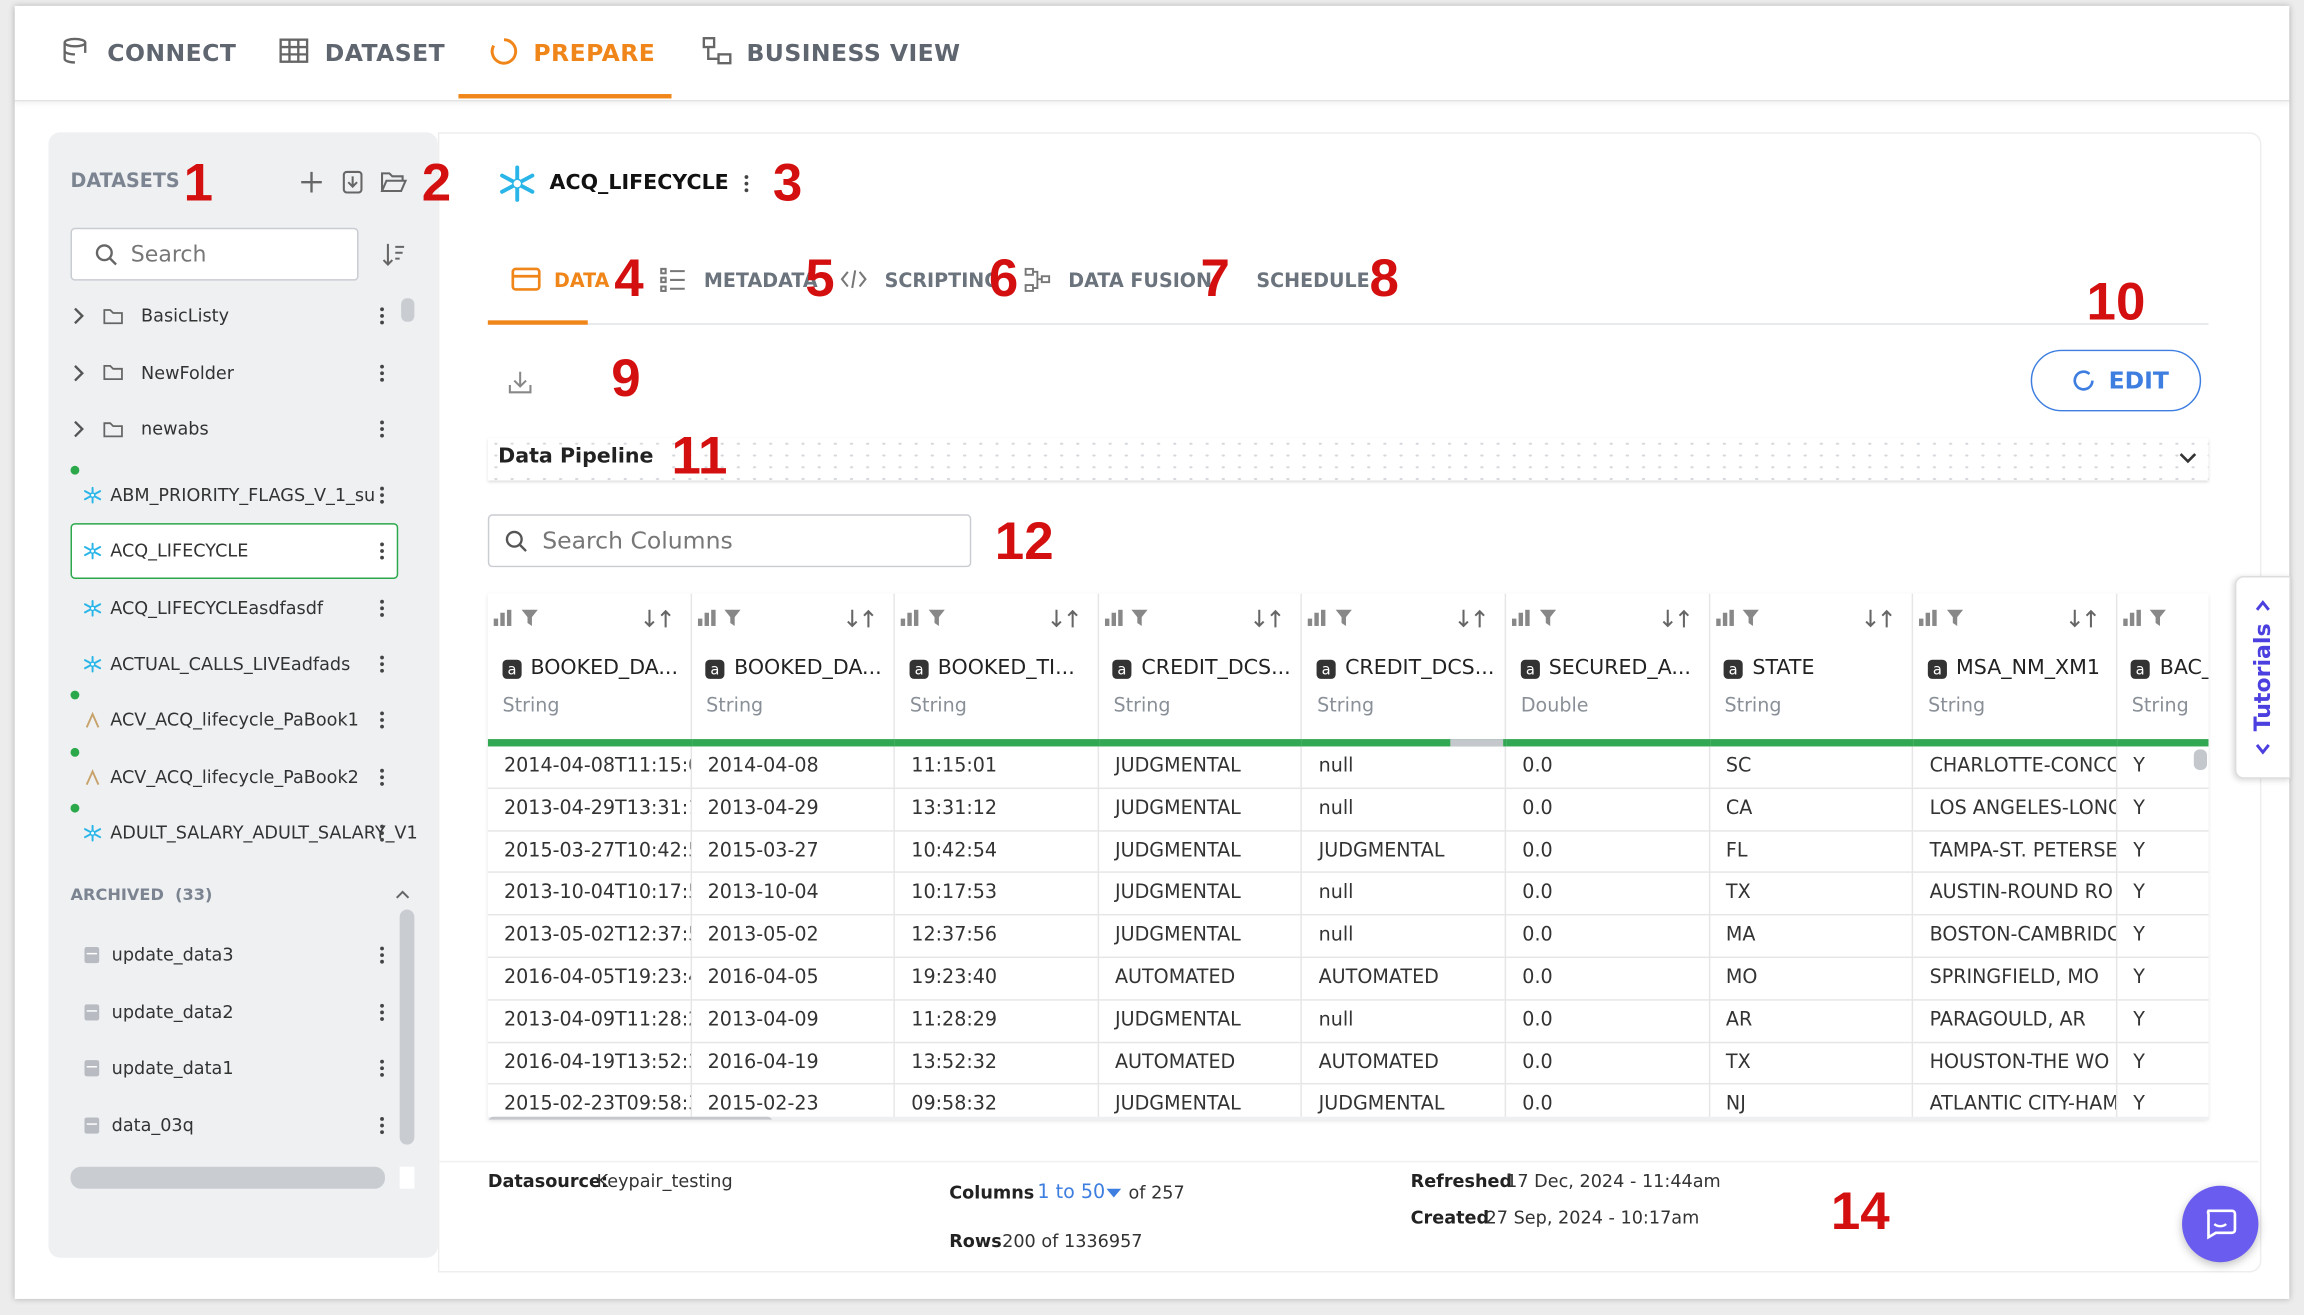 The height and width of the screenshot is (1315, 2304). Describe the element at coordinates (1114, 1193) in the screenshot. I see `dropdown-arrow` at that location.